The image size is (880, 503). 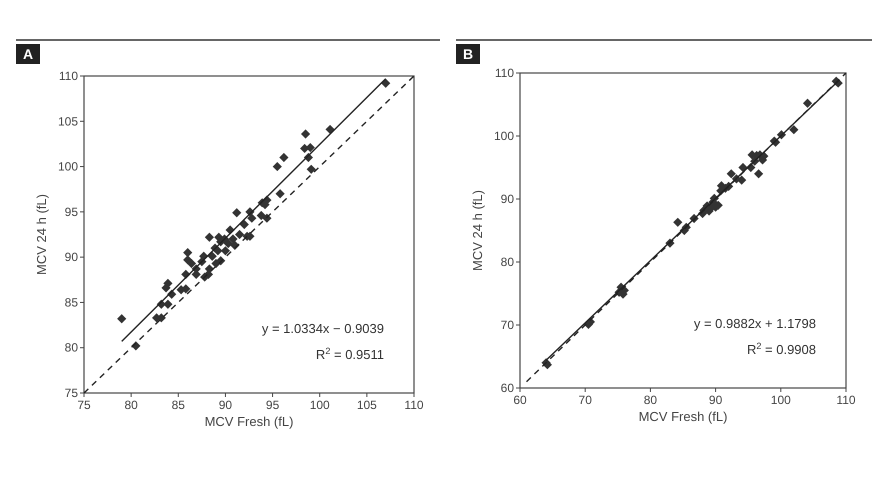 What do you see at coordinates (367, 405) in the screenshot?
I see `x-tick-label: 105` at bounding box center [367, 405].